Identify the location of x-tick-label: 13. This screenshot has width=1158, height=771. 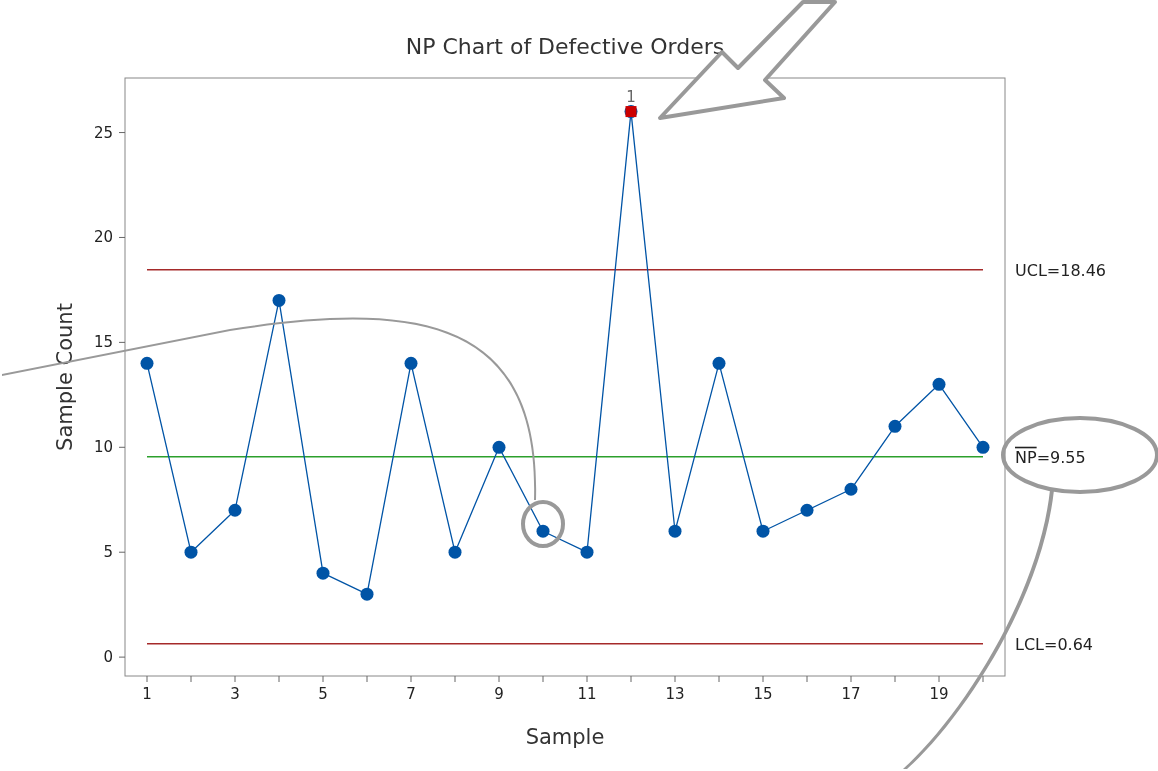
(675, 694).